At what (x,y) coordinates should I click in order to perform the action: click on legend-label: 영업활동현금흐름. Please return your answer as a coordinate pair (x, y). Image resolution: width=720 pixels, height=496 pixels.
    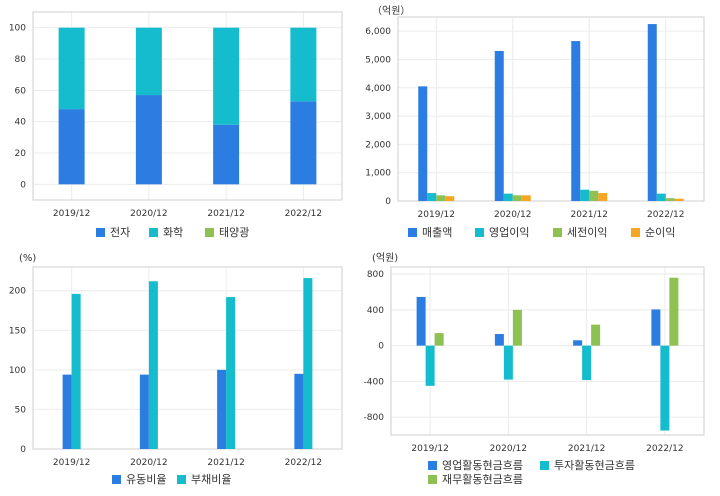
    Looking at the image, I should click on (482, 465).